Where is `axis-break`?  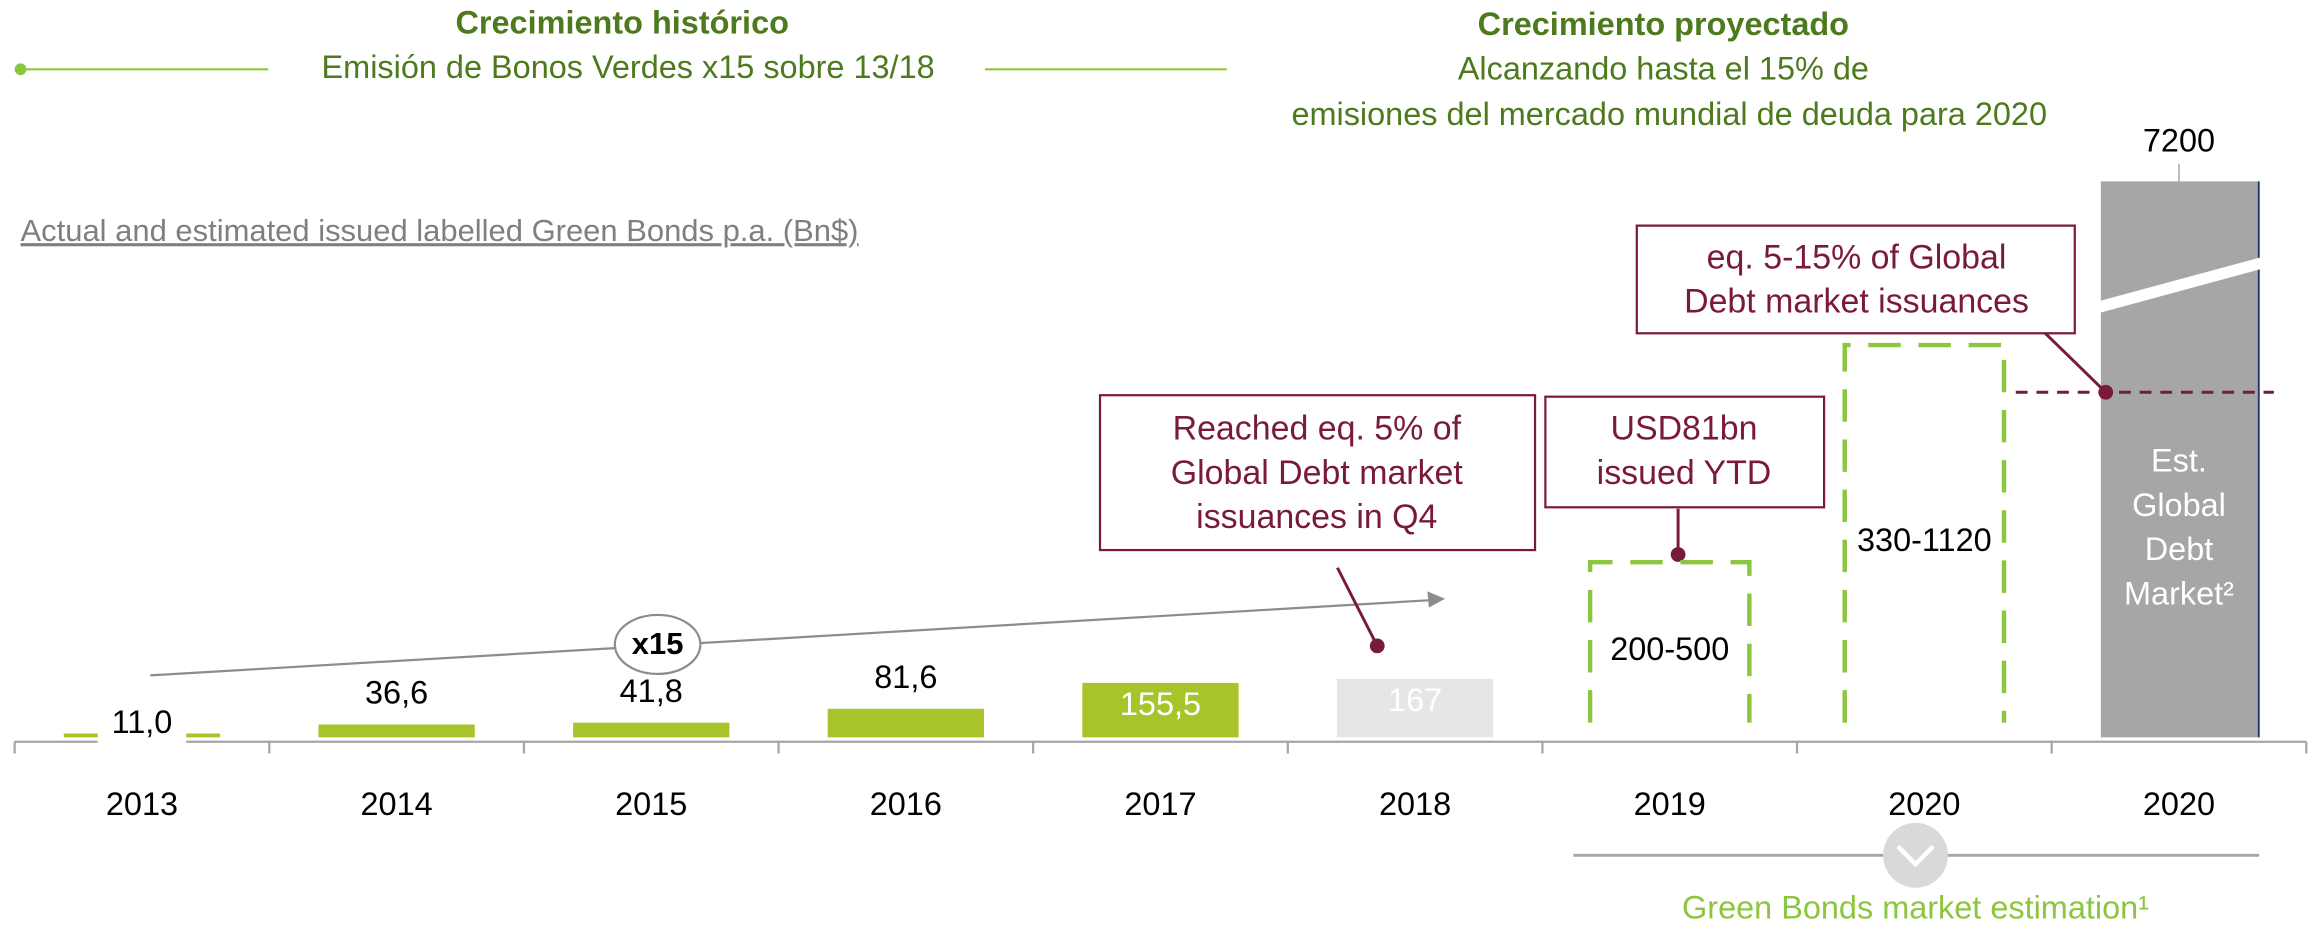
axis-break is located at coordinates (2181, 285).